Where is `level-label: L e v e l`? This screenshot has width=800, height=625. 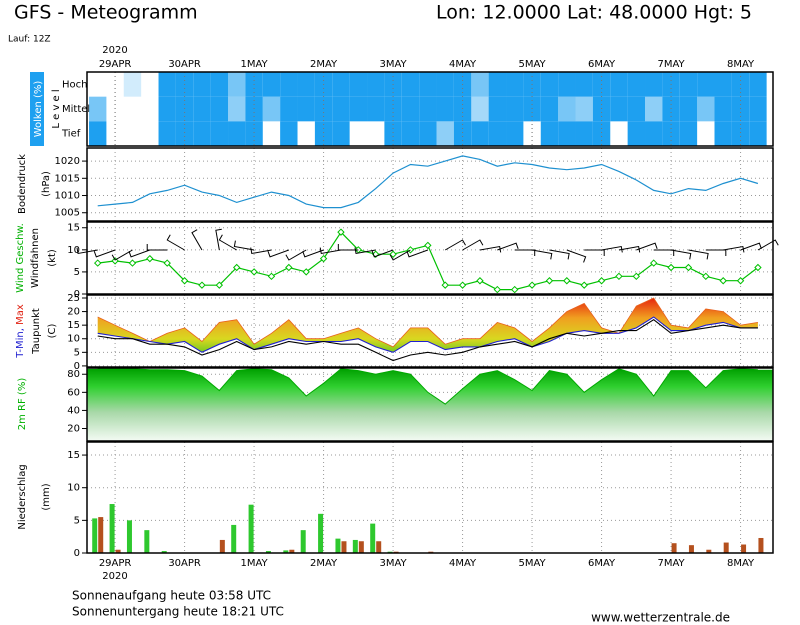 level-label: L e v e l is located at coordinates (56, 108).